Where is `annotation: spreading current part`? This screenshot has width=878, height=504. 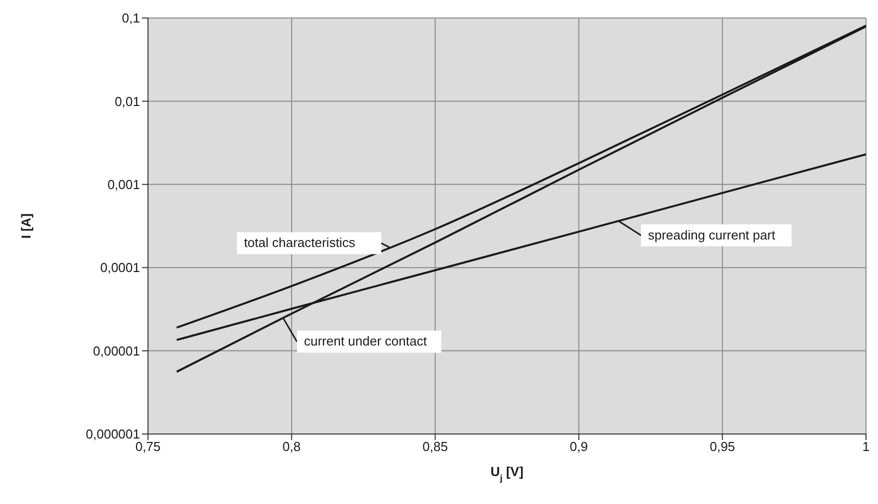
annotation: spreading current part is located at coordinates (712, 234).